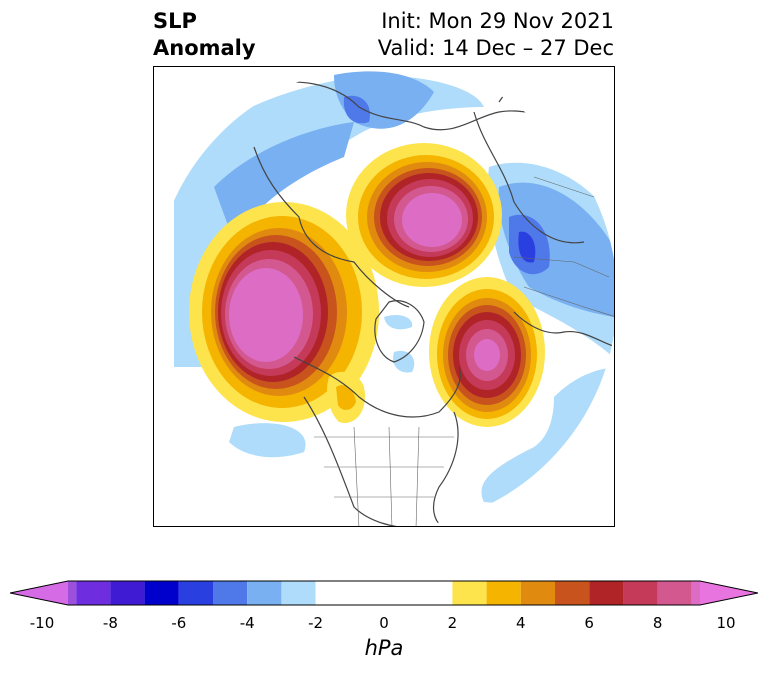 This screenshot has height=673, width=768. Describe the element at coordinates (247, 623) in the screenshot. I see `colorbar-tick-label: -4` at that location.